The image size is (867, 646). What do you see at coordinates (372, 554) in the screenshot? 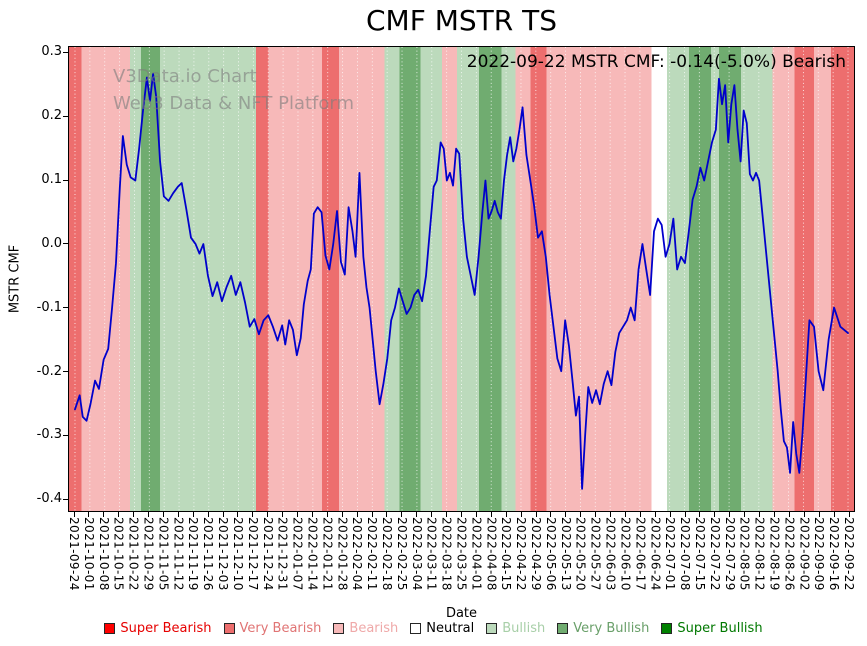
I see `x-tick-label: 2022-02-11` at bounding box center [372, 554].